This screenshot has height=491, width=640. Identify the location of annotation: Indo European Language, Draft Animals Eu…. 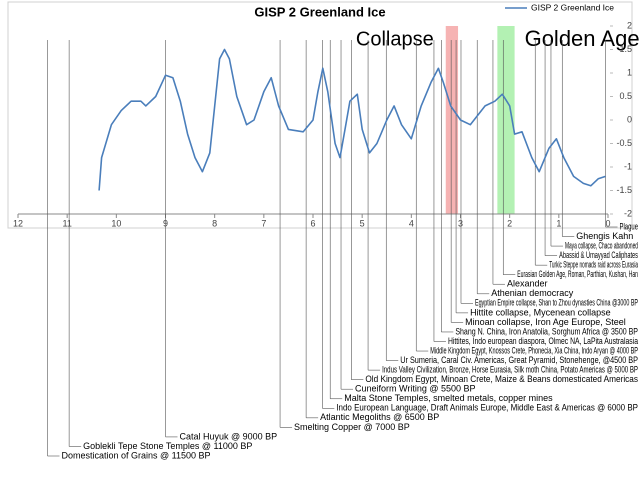
(487, 408).